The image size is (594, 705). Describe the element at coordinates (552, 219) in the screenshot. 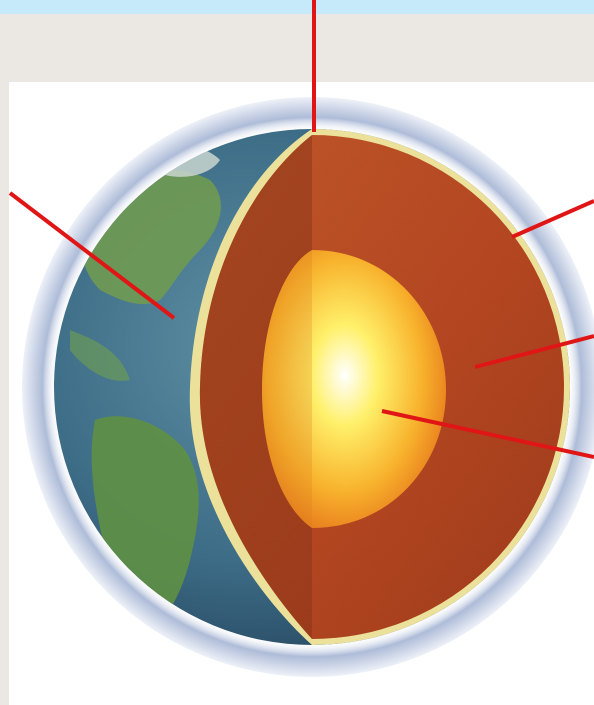

I see `pointer-line-right-upper` at that location.